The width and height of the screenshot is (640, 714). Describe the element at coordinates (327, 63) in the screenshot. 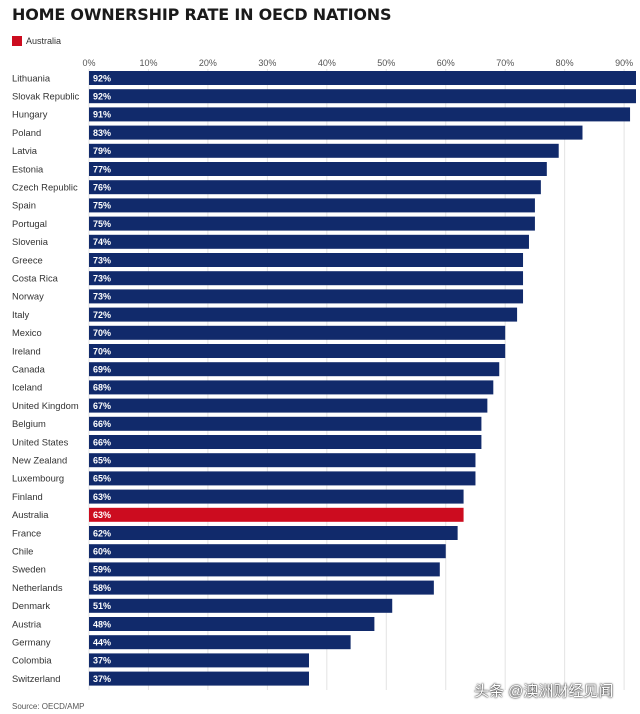

I see `x-tick-label: 40%` at that location.